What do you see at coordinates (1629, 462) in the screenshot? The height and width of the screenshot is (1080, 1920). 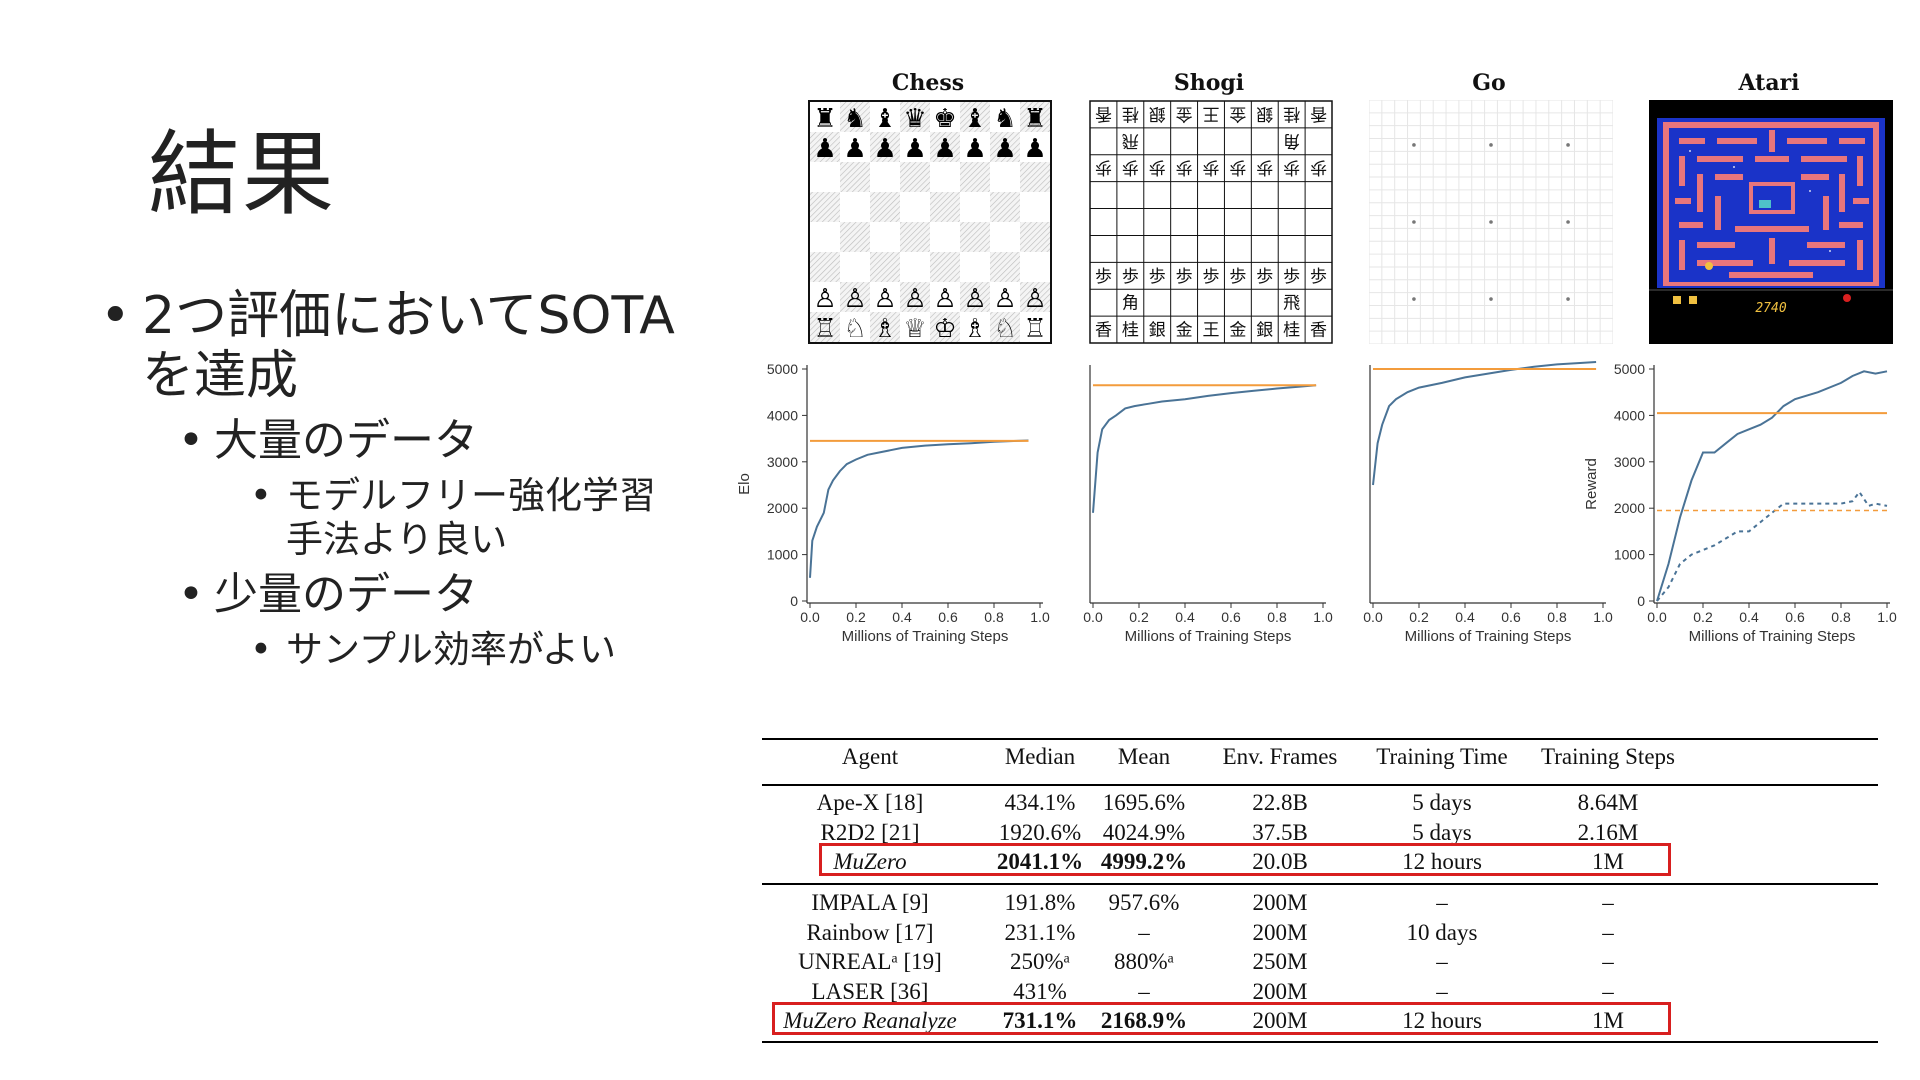 I see `y-tick-label: 3000` at bounding box center [1629, 462].